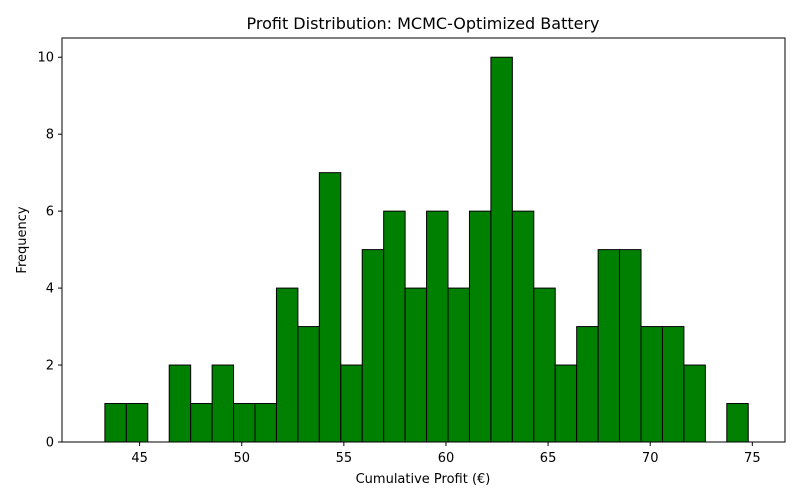  What do you see at coordinates (50, 135) in the screenshot?
I see `y-tick-label: 8` at bounding box center [50, 135].